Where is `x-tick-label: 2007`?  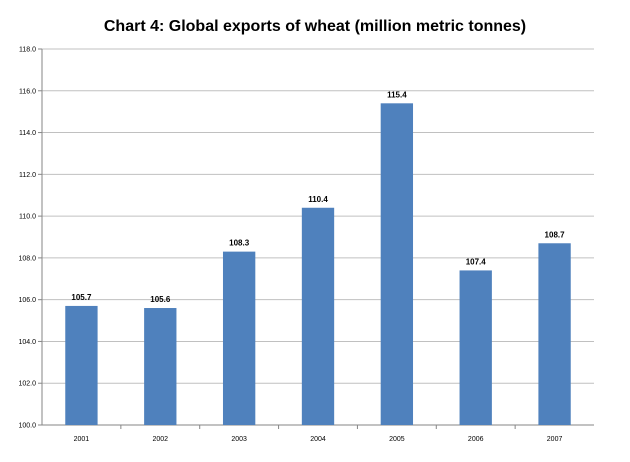 x-tick-label: 2007 is located at coordinates (555, 439).